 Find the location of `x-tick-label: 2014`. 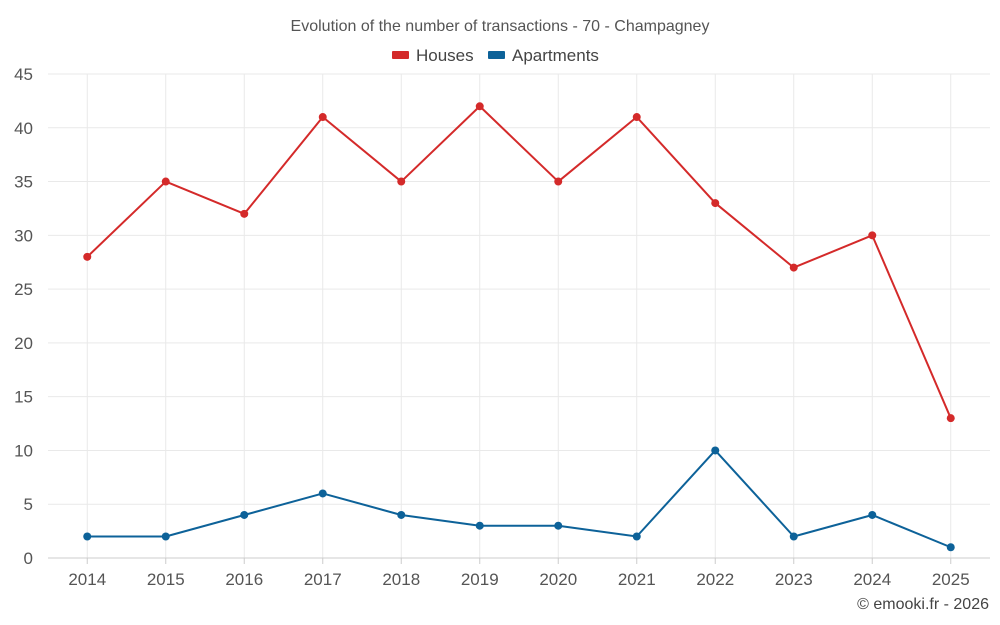

x-tick-label: 2014 is located at coordinates (87, 579).